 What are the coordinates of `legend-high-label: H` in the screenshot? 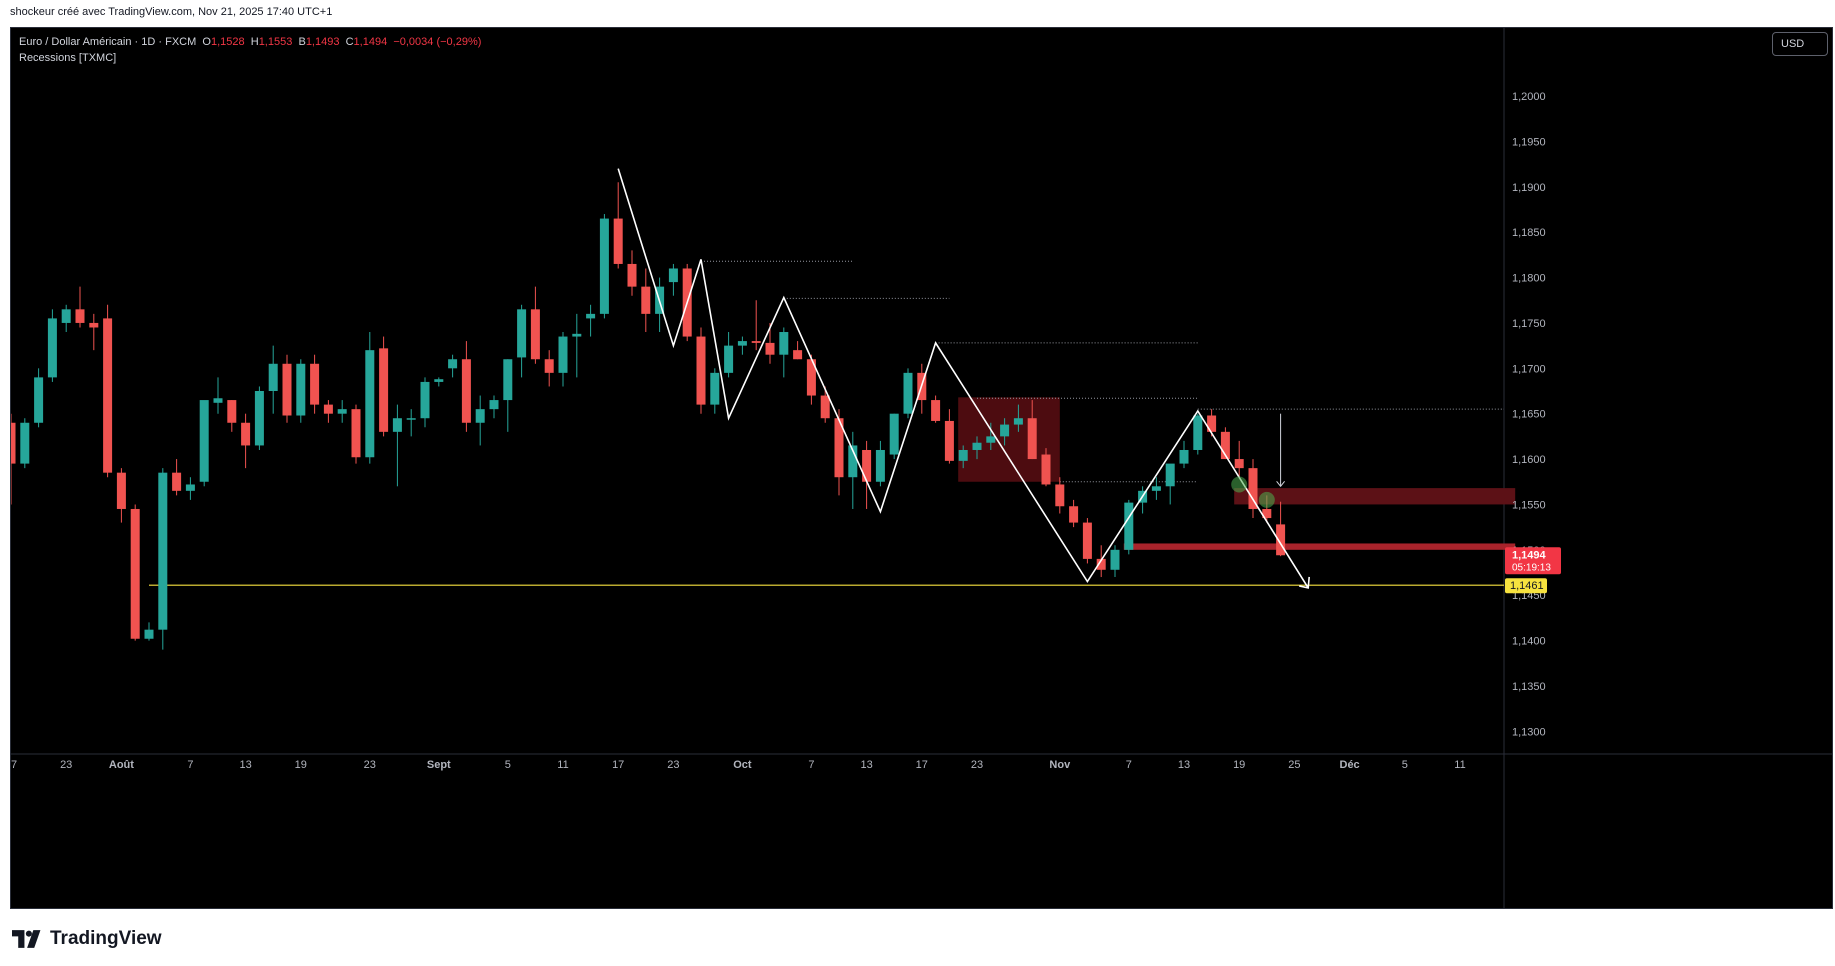 It's located at (254, 42).